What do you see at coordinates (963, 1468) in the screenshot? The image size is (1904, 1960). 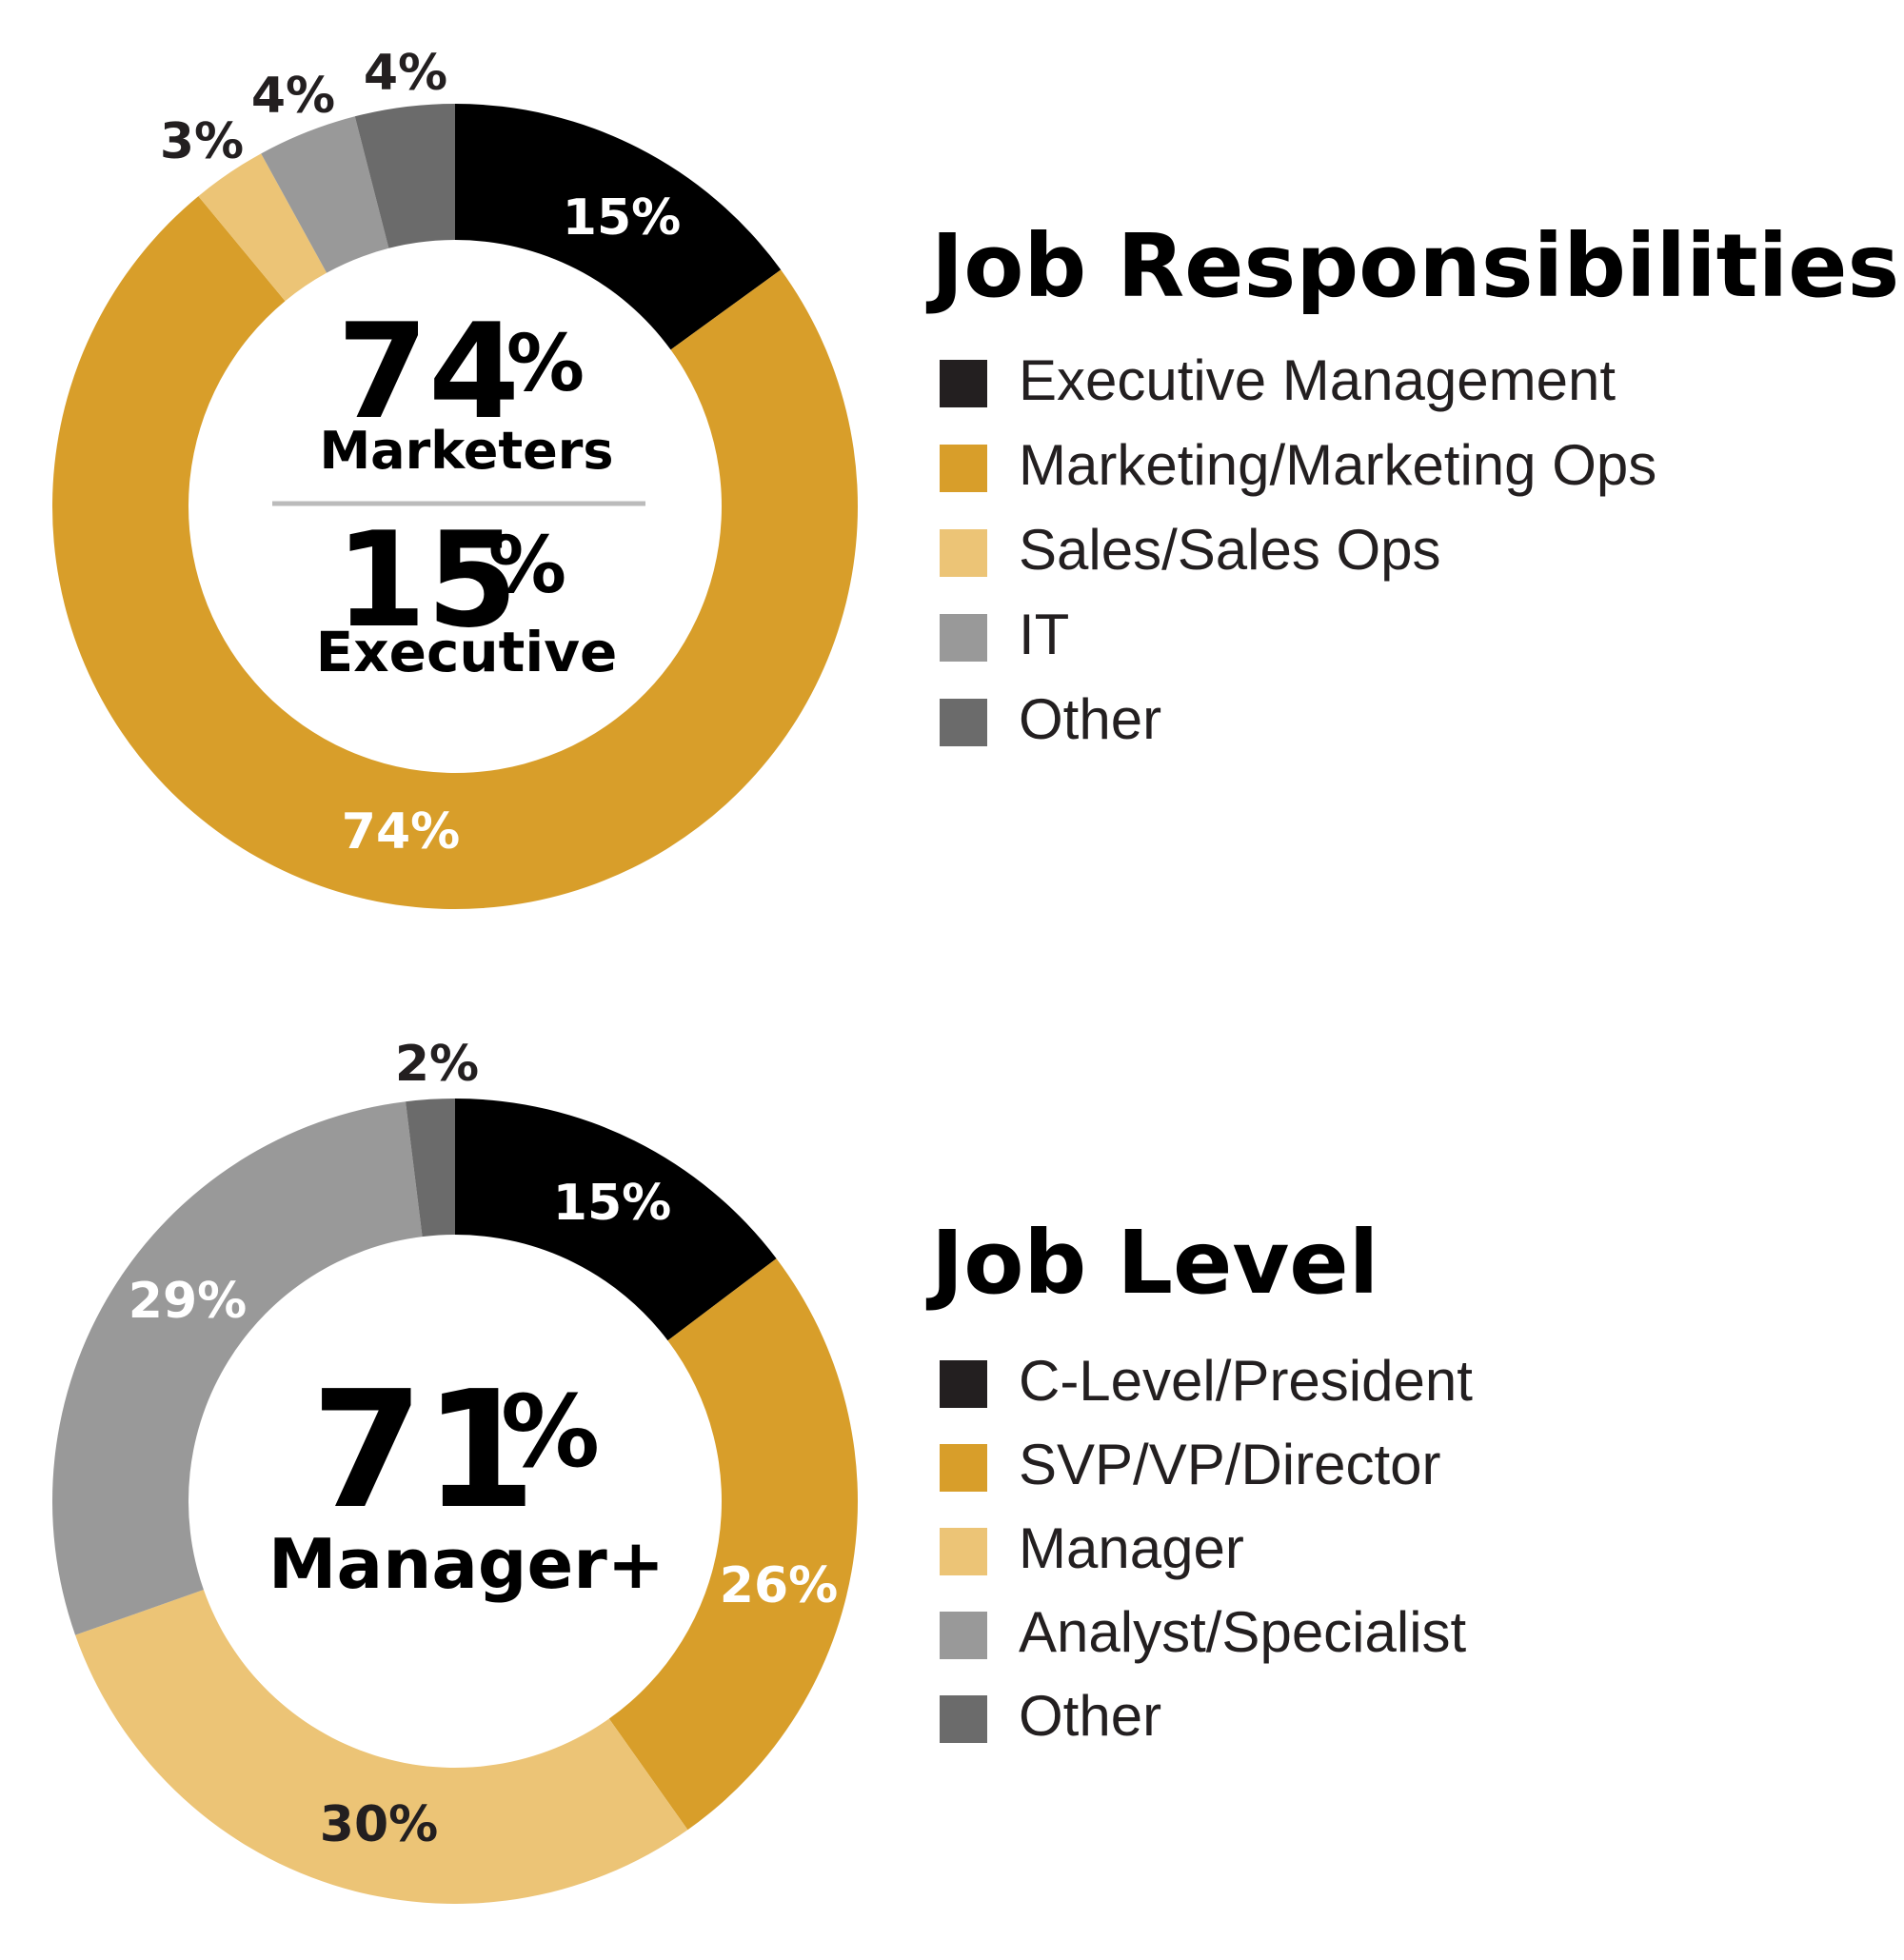 I see `legend-swatch-svp-vp-director` at bounding box center [963, 1468].